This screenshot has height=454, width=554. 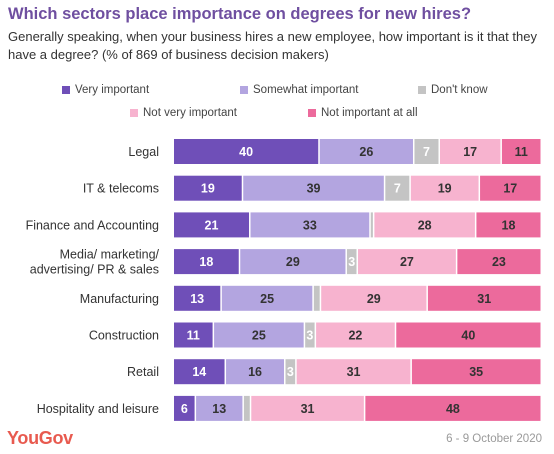 I want to click on data-label: 16, so click(x=255, y=372).